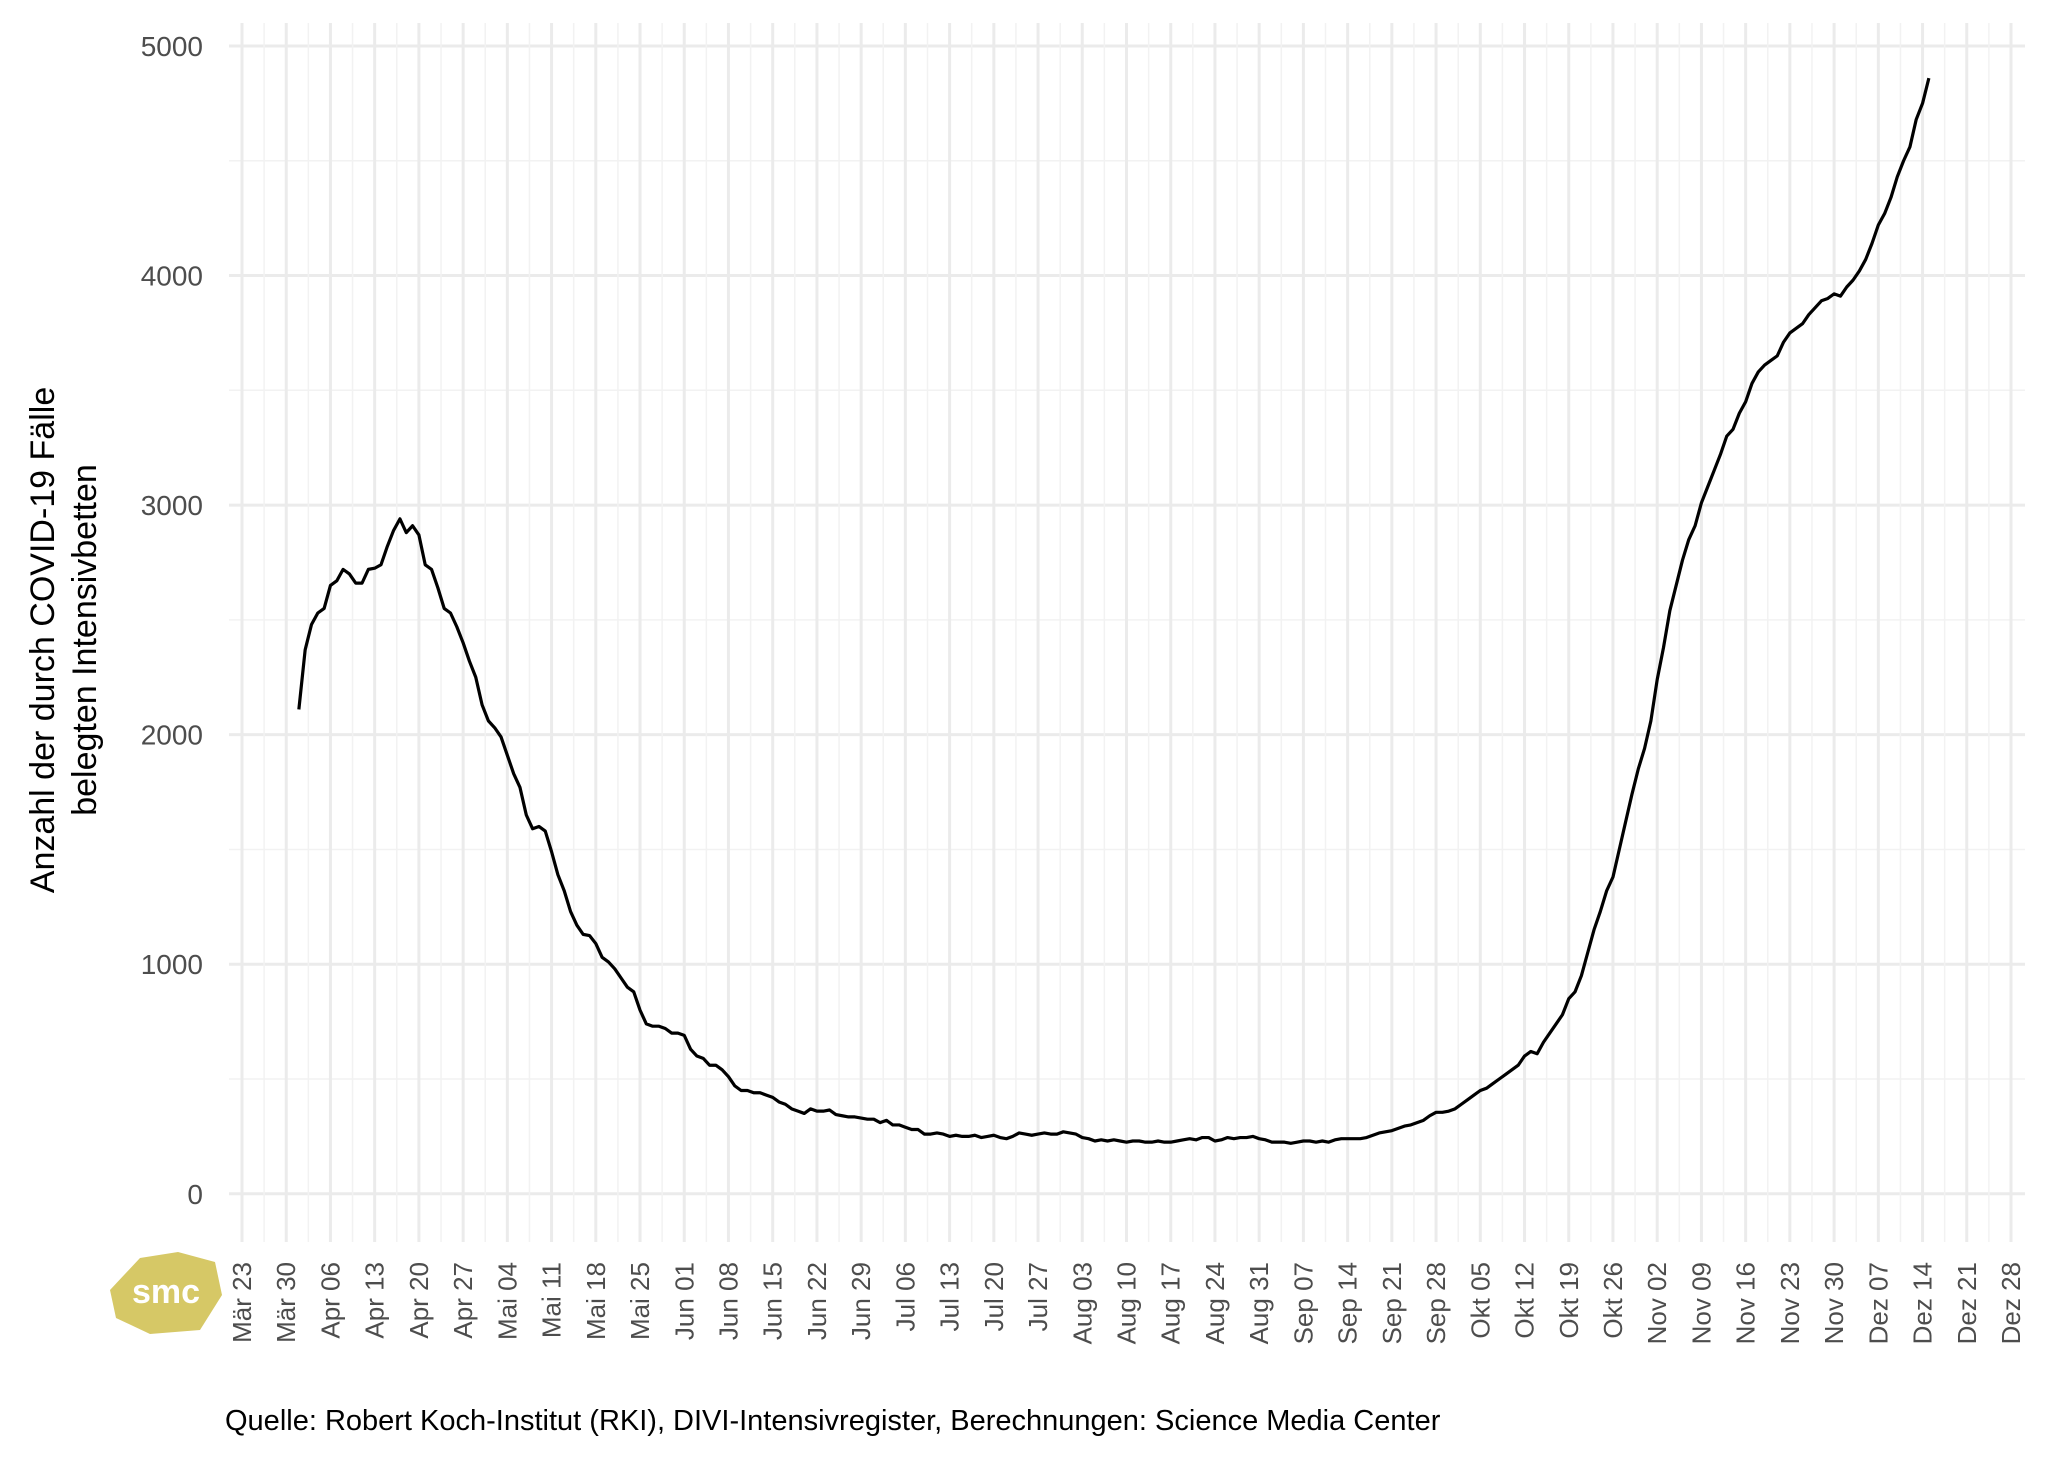  Describe the element at coordinates (1436, 1303) in the screenshot. I see `x-tick-label: Sep 28` at that location.